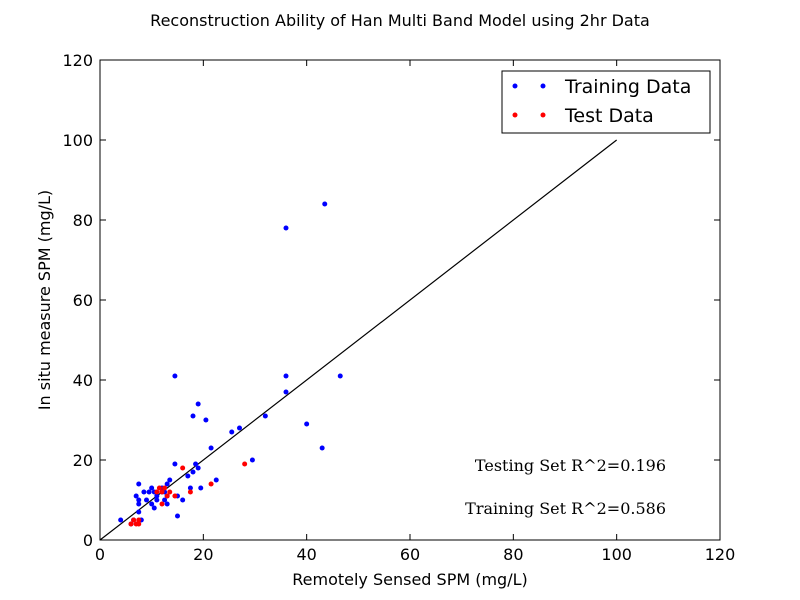  Describe the element at coordinates (410, 554) in the screenshot. I see `x-tick-label: 60` at that location.